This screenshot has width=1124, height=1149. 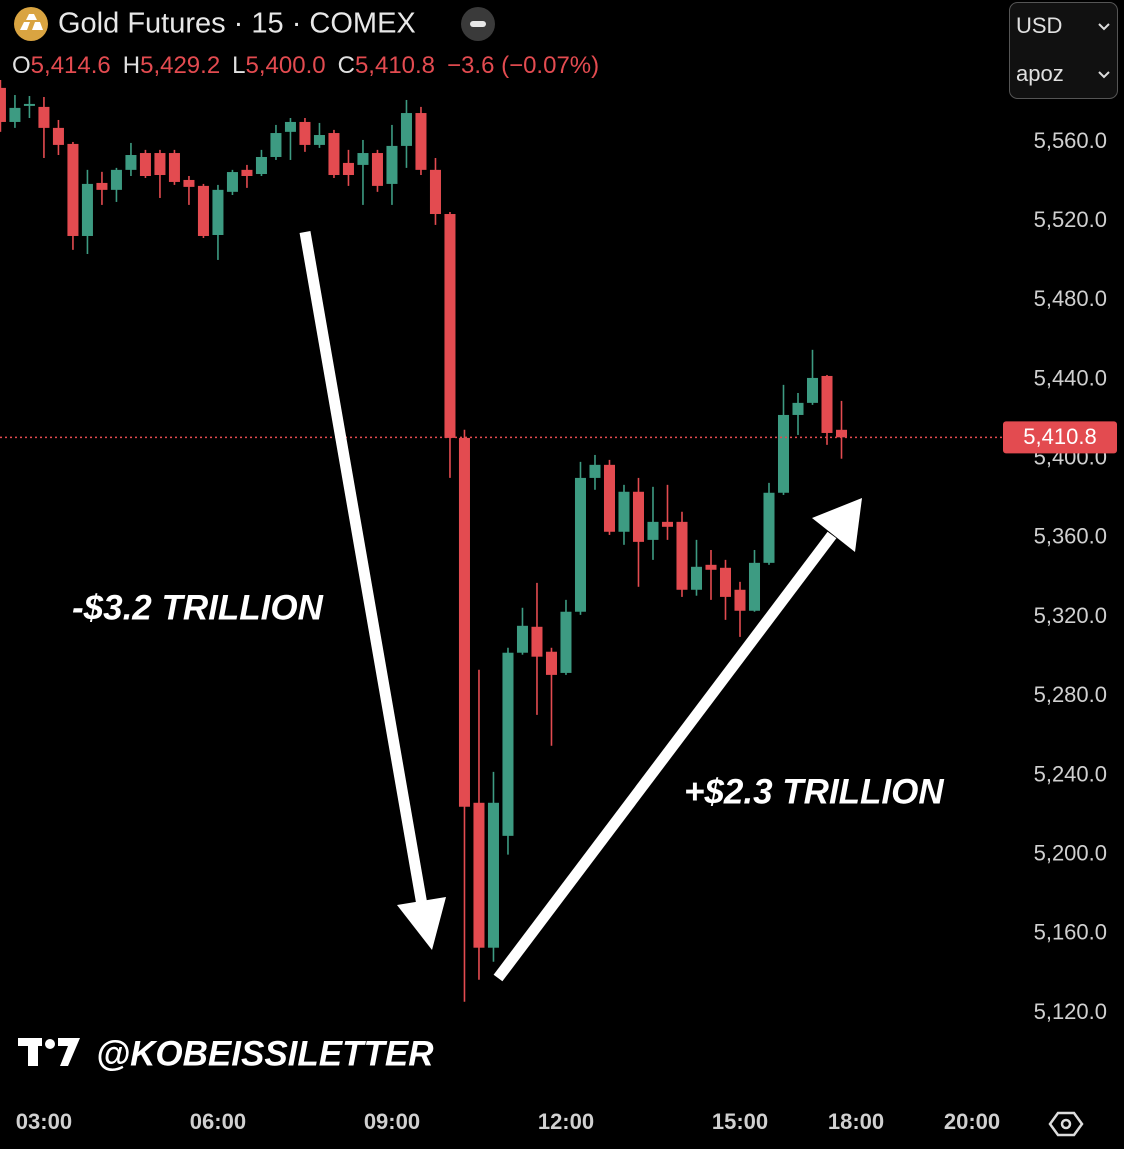 What do you see at coordinates (218, 1121) in the screenshot?
I see `x-tick-label: 06:00` at bounding box center [218, 1121].